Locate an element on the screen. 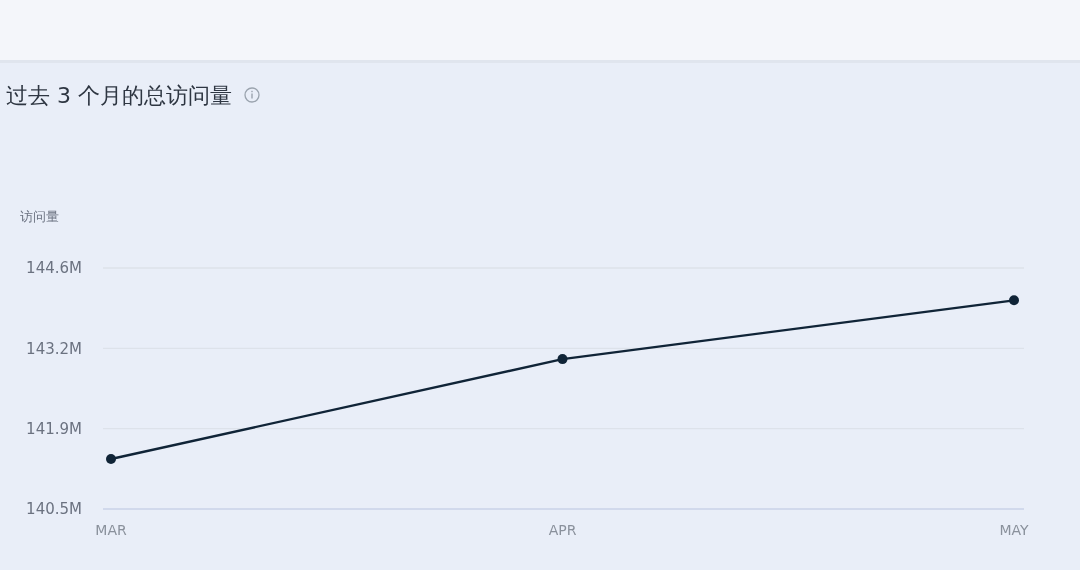 The height and width of the screenshot is (570, 1080). x-tick-label: MAY is located at coordinates (1014, 530).